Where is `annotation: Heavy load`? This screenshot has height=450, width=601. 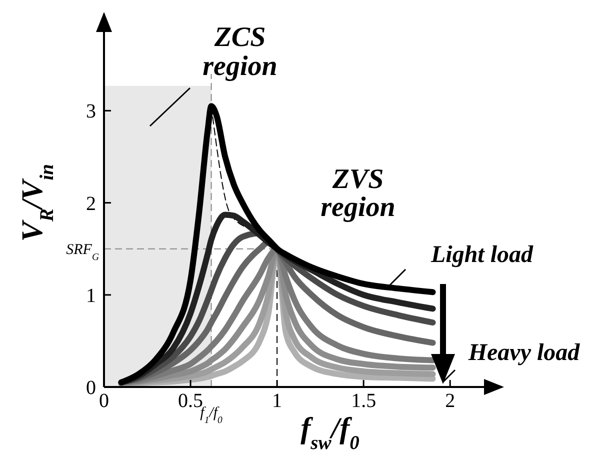 annotation: Heavy load is located at coordinates (524, 353).